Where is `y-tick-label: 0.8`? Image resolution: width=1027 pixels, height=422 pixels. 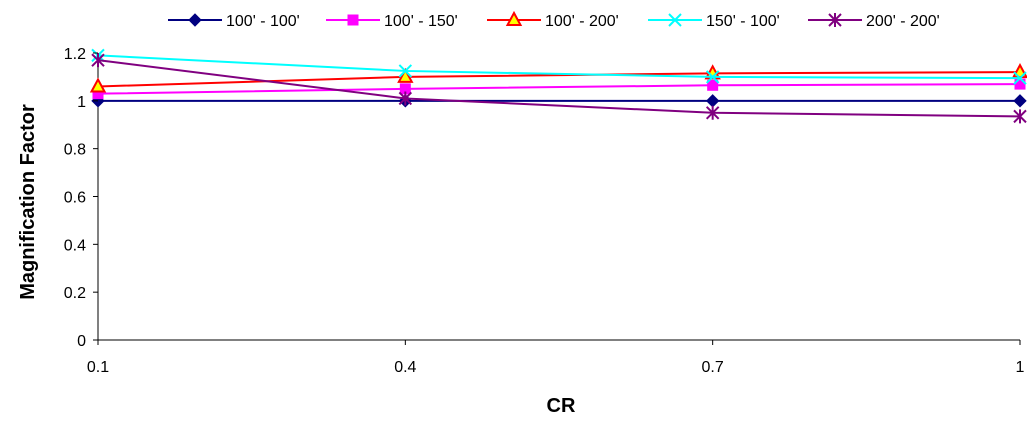 y-tick-label: 0.8 is located at coordinates (75, 150).